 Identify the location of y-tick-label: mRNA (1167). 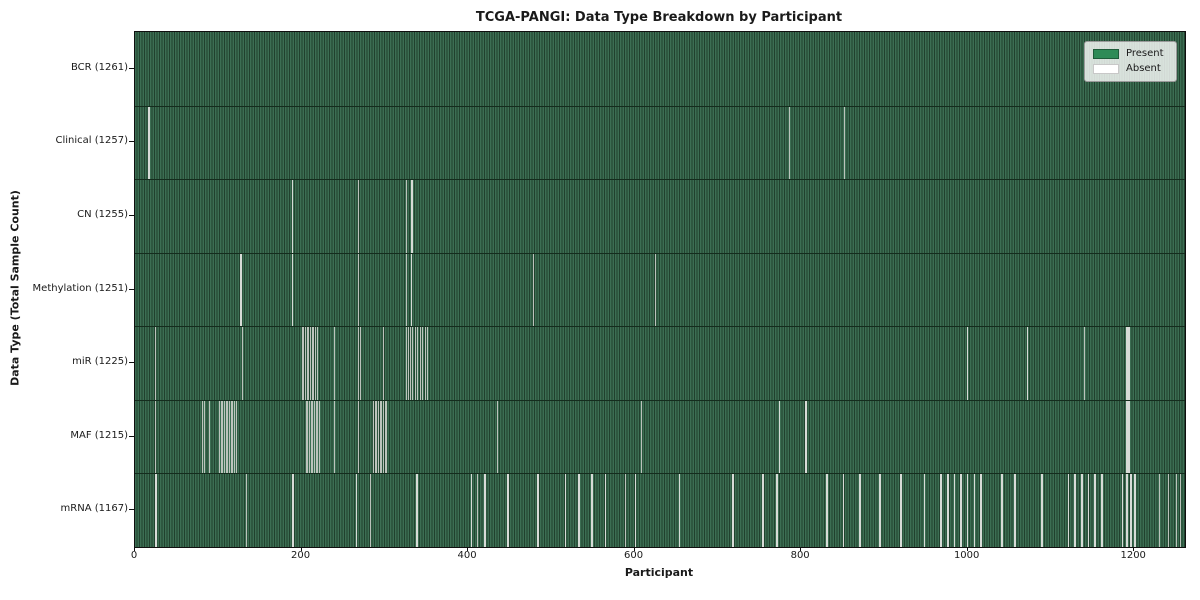
(94, 509).